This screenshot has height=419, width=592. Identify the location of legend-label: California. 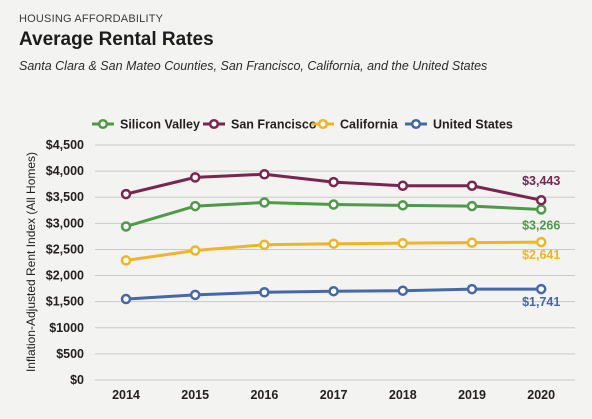
(369, 125).